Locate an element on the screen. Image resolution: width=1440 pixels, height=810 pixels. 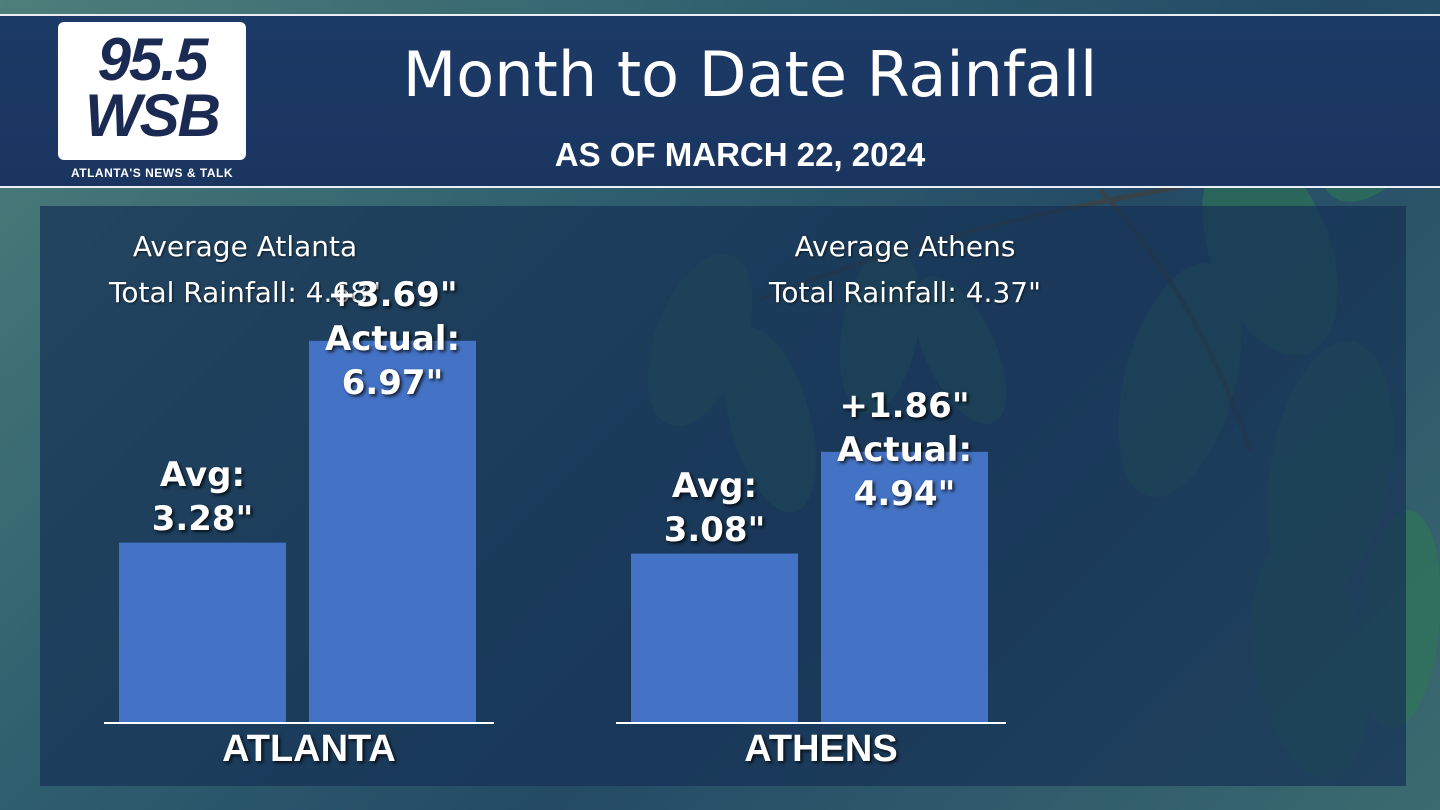
page-subtitle: AS OF MARCH 22, 2024 is located at coordinates (740, 154).